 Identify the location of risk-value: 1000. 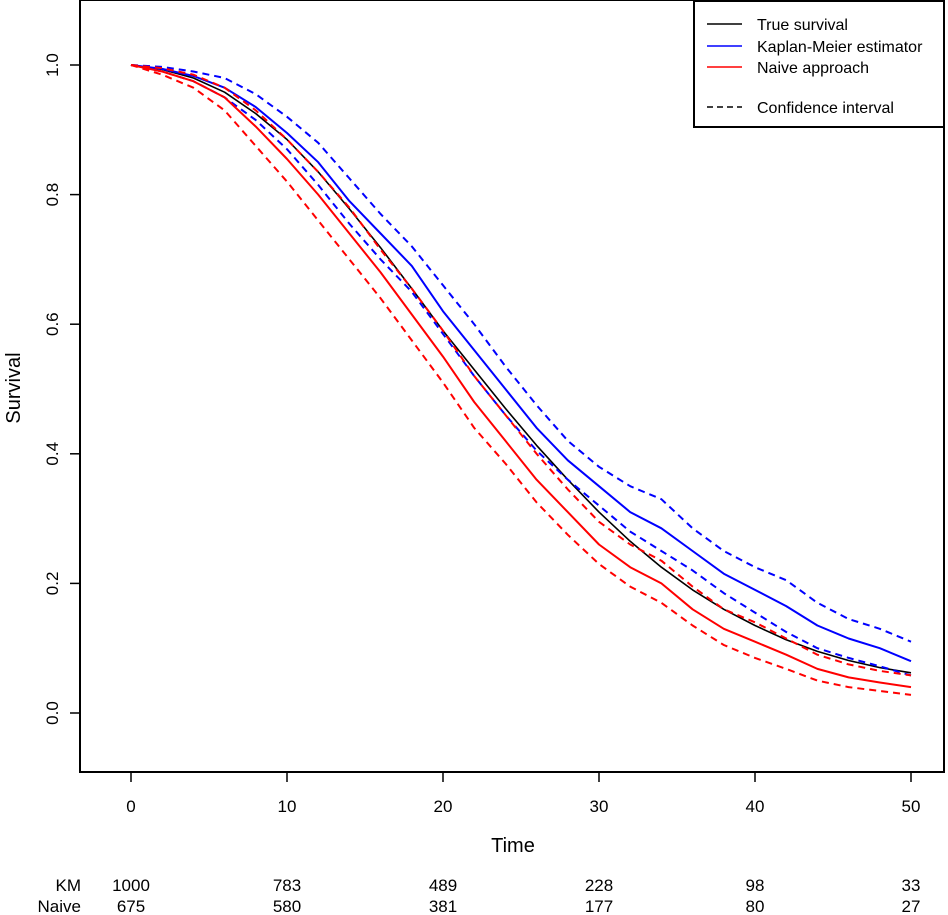
(131, 885).